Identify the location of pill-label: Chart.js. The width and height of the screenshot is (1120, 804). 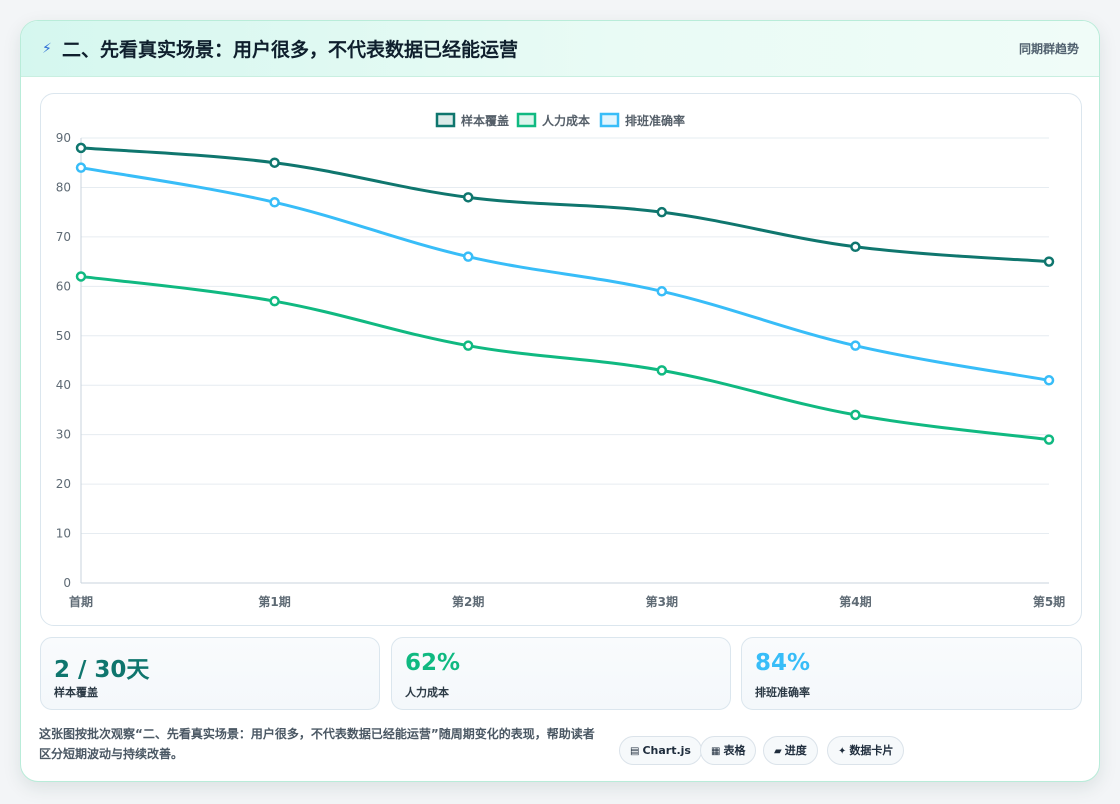
(666, 750).